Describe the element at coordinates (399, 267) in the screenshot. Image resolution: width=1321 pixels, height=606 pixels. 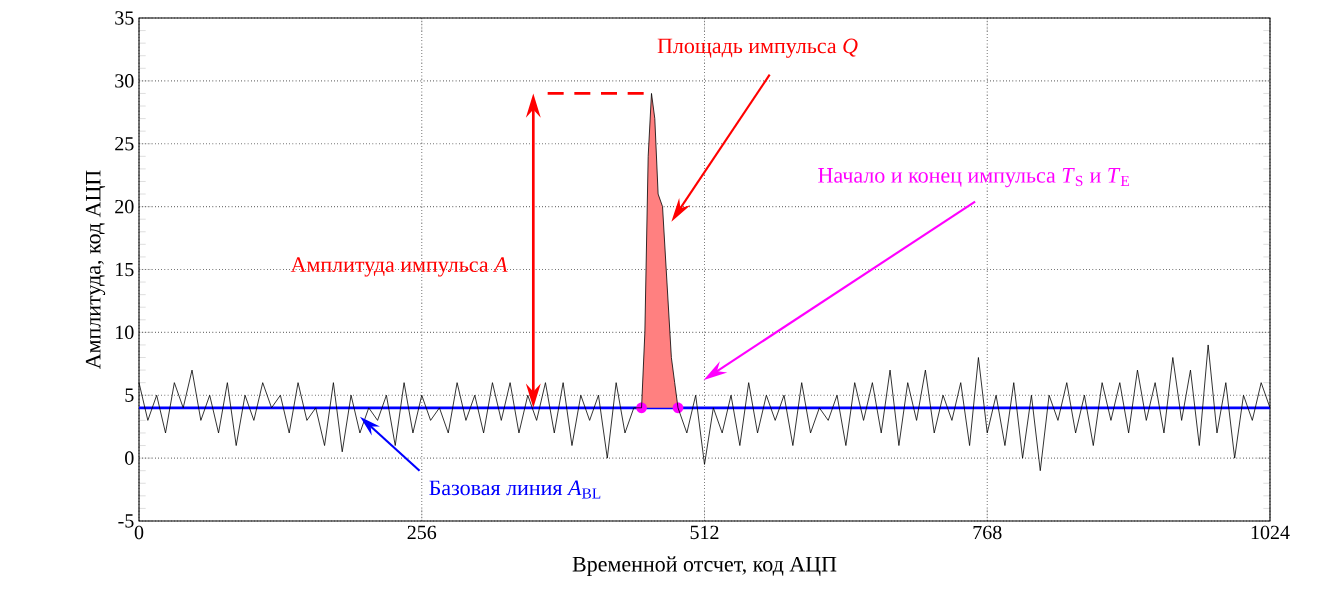
I see `annotation: Амплитуда импульса A` at that location.